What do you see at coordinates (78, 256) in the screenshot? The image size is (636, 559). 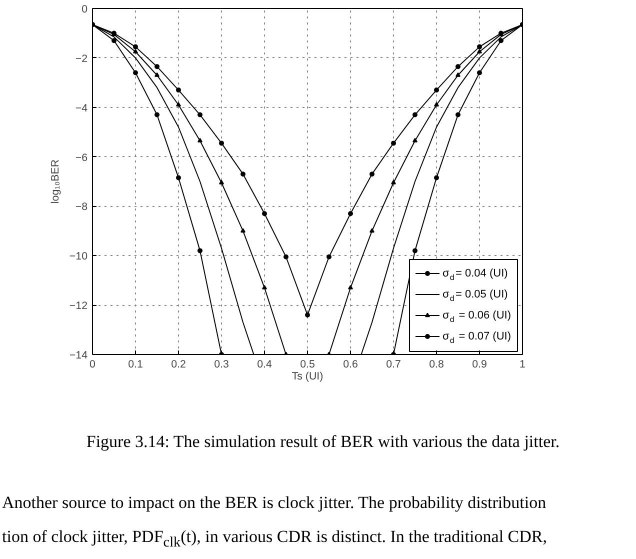 I see `y-tick-label: −10` at bounding box center [78, 256].